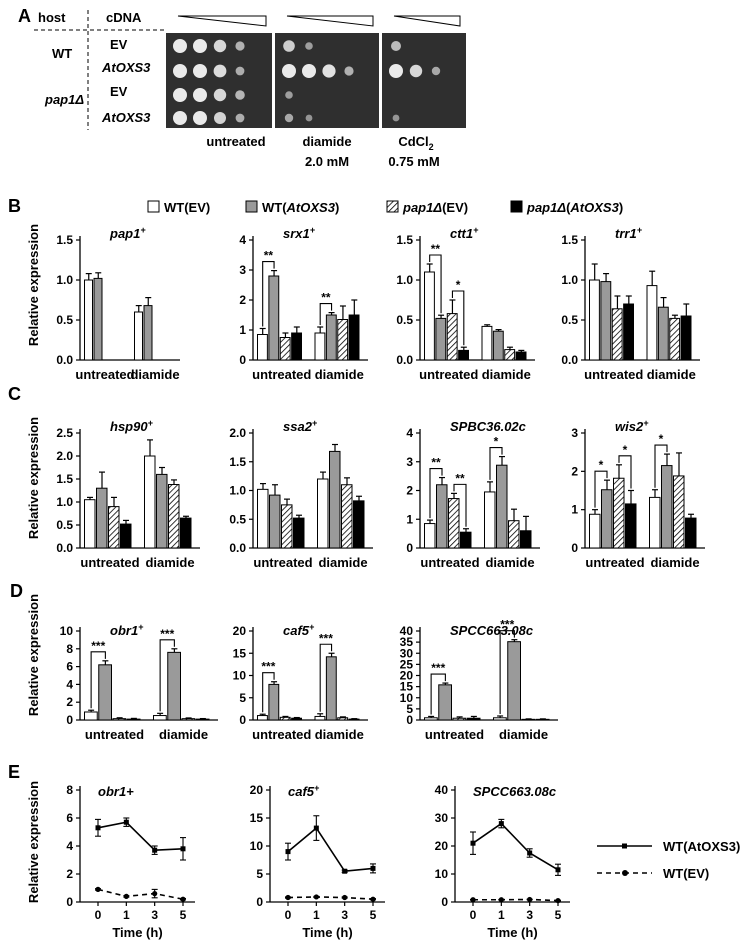 The width and height of the screenshot is (755, 947). I want to click on chart-title: wis2+, so click(632, 426).